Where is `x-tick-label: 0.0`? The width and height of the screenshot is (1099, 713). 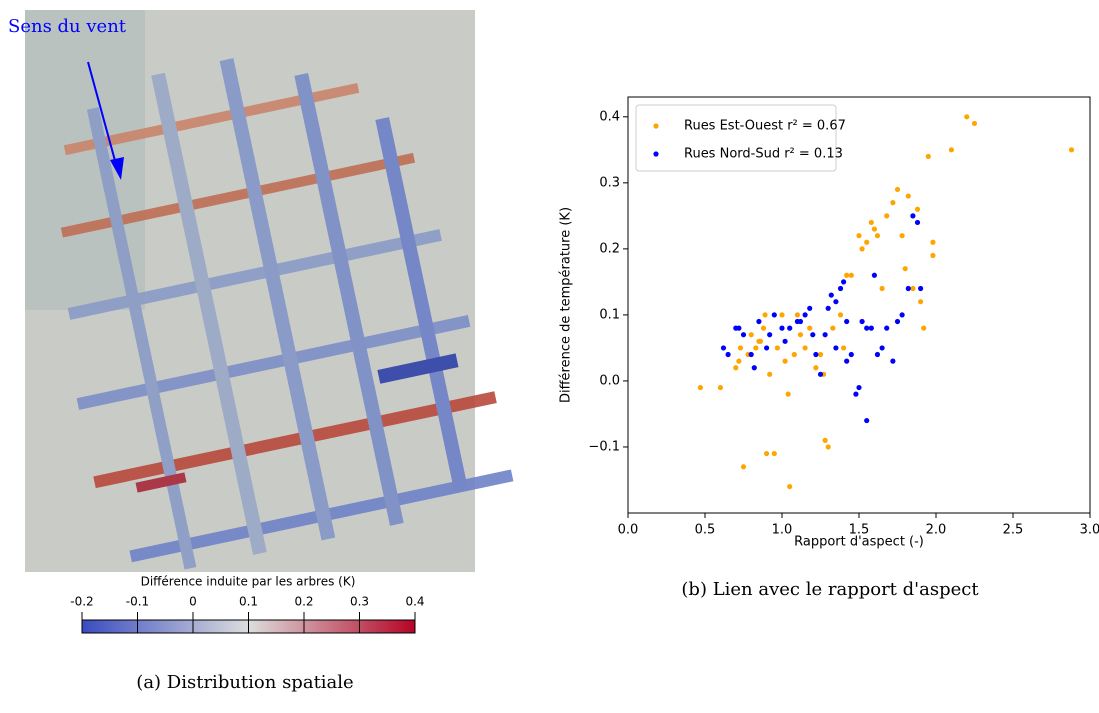
x-tick-label: 0.0 is located at coordinates (628, 530).